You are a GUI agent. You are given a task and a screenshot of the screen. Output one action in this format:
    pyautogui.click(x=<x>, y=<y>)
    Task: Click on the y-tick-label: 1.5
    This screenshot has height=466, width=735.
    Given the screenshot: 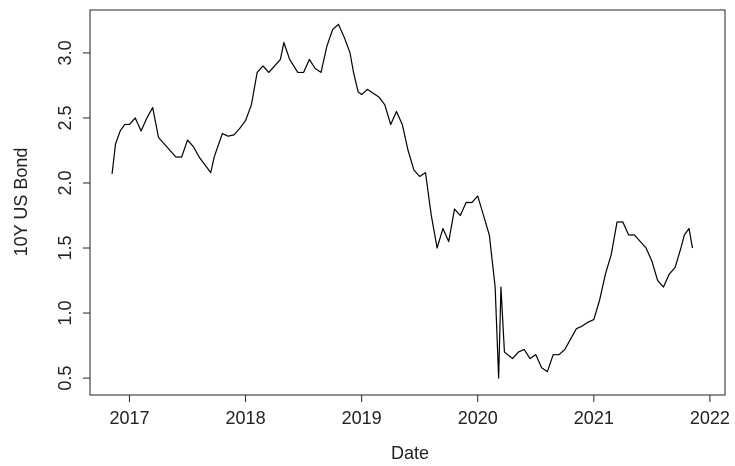 What is the action you would take?
    pyautogui.click(x=65, y=248)
    